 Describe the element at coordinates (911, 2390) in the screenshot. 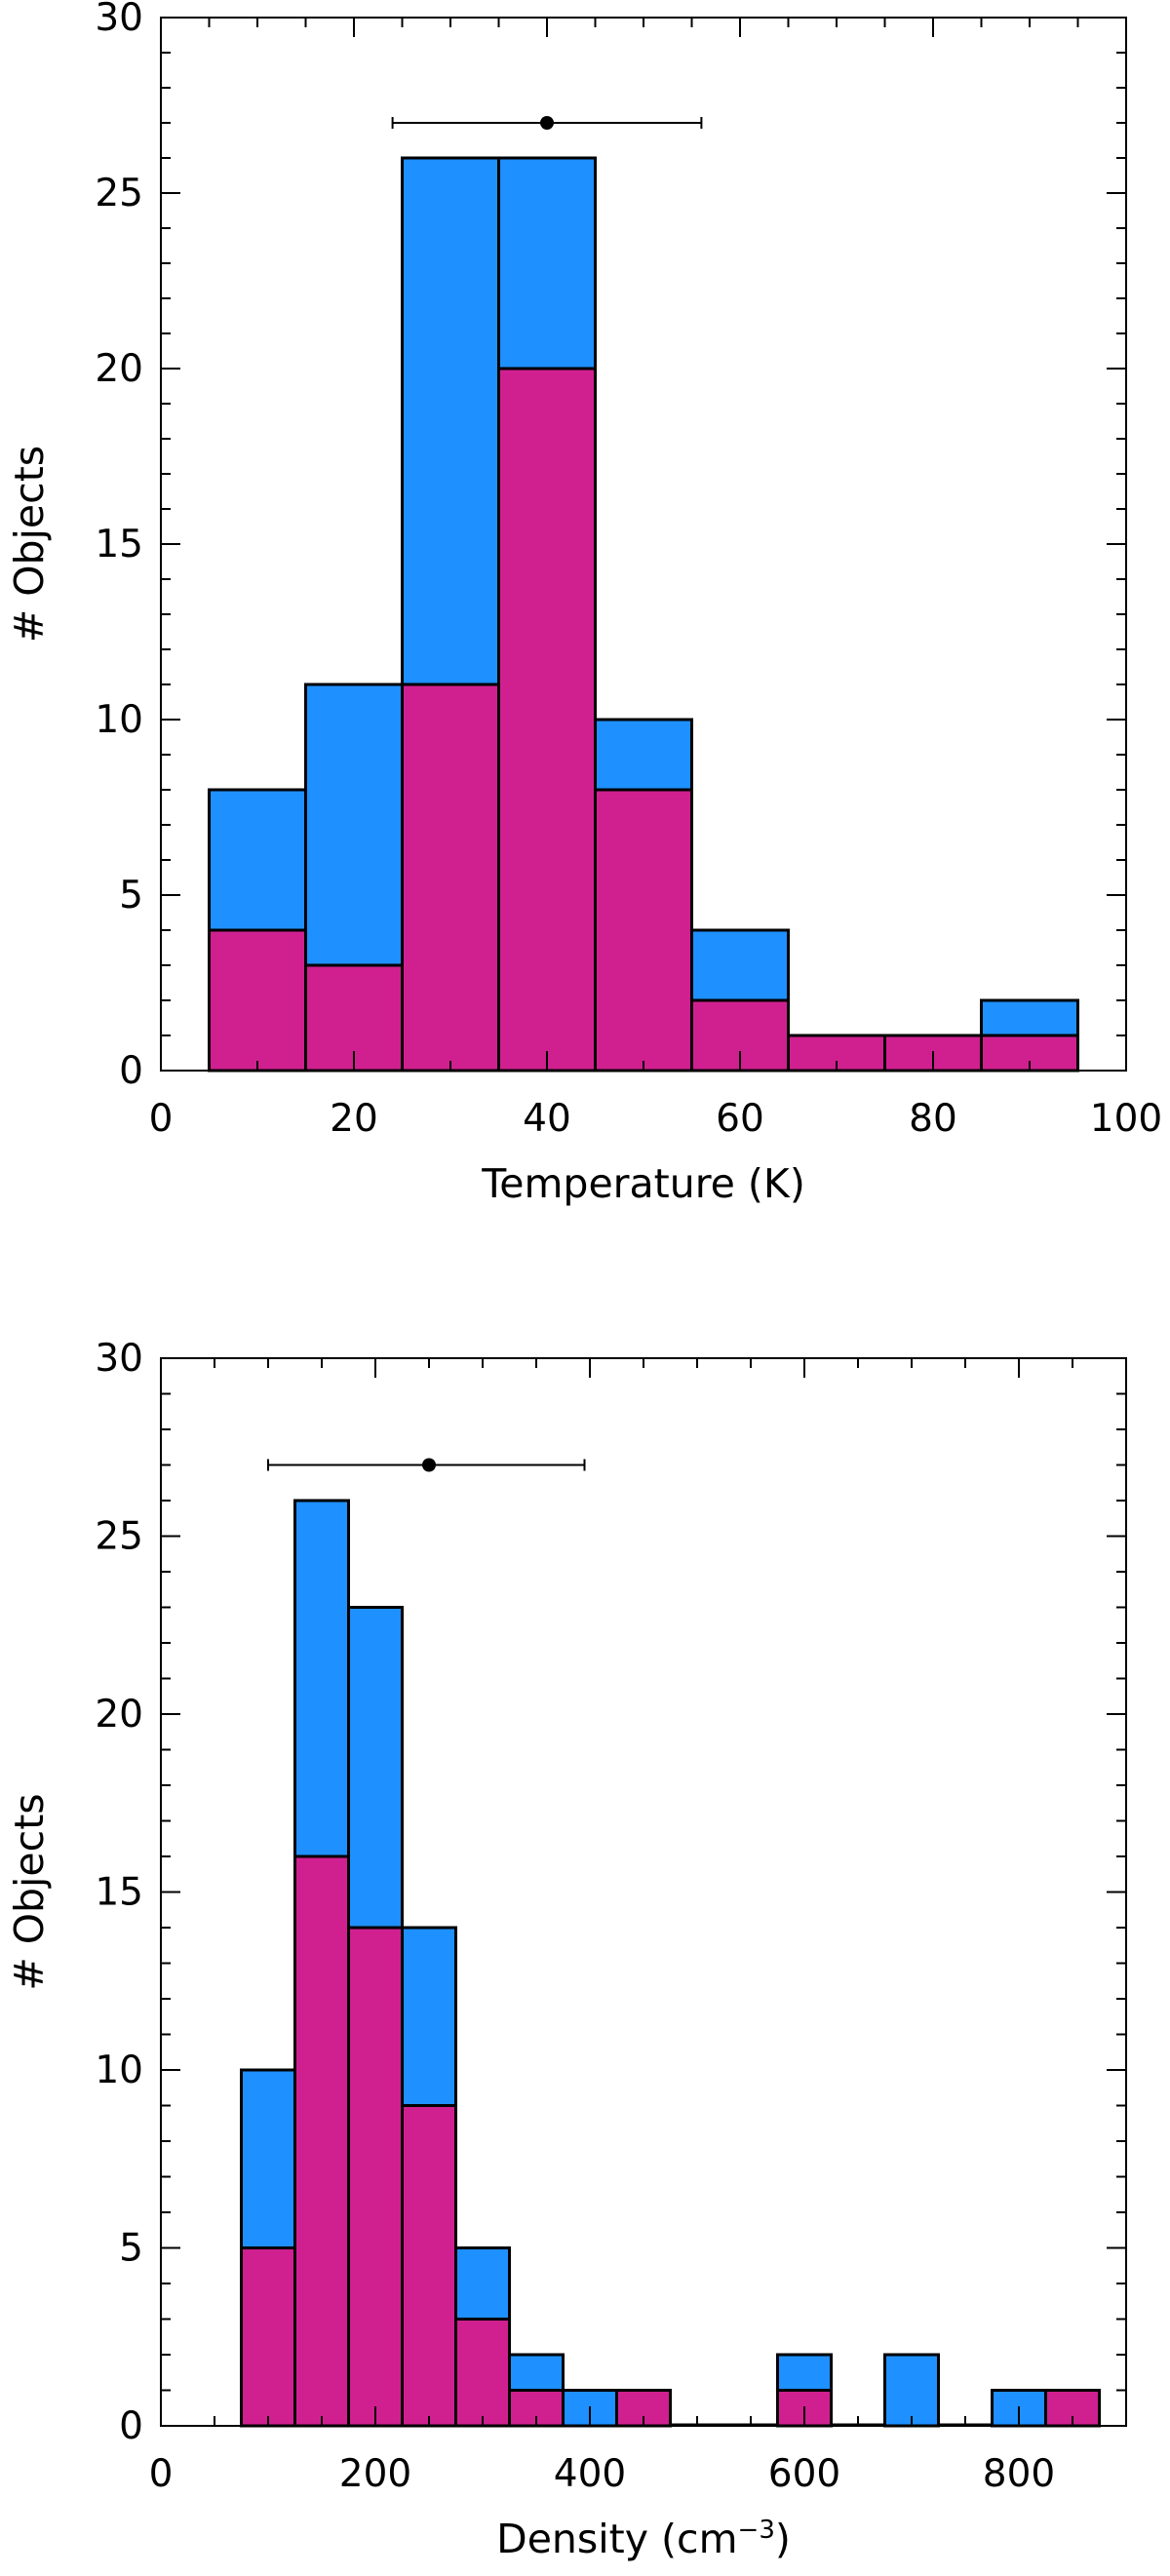

I see `total-bar` at that location.